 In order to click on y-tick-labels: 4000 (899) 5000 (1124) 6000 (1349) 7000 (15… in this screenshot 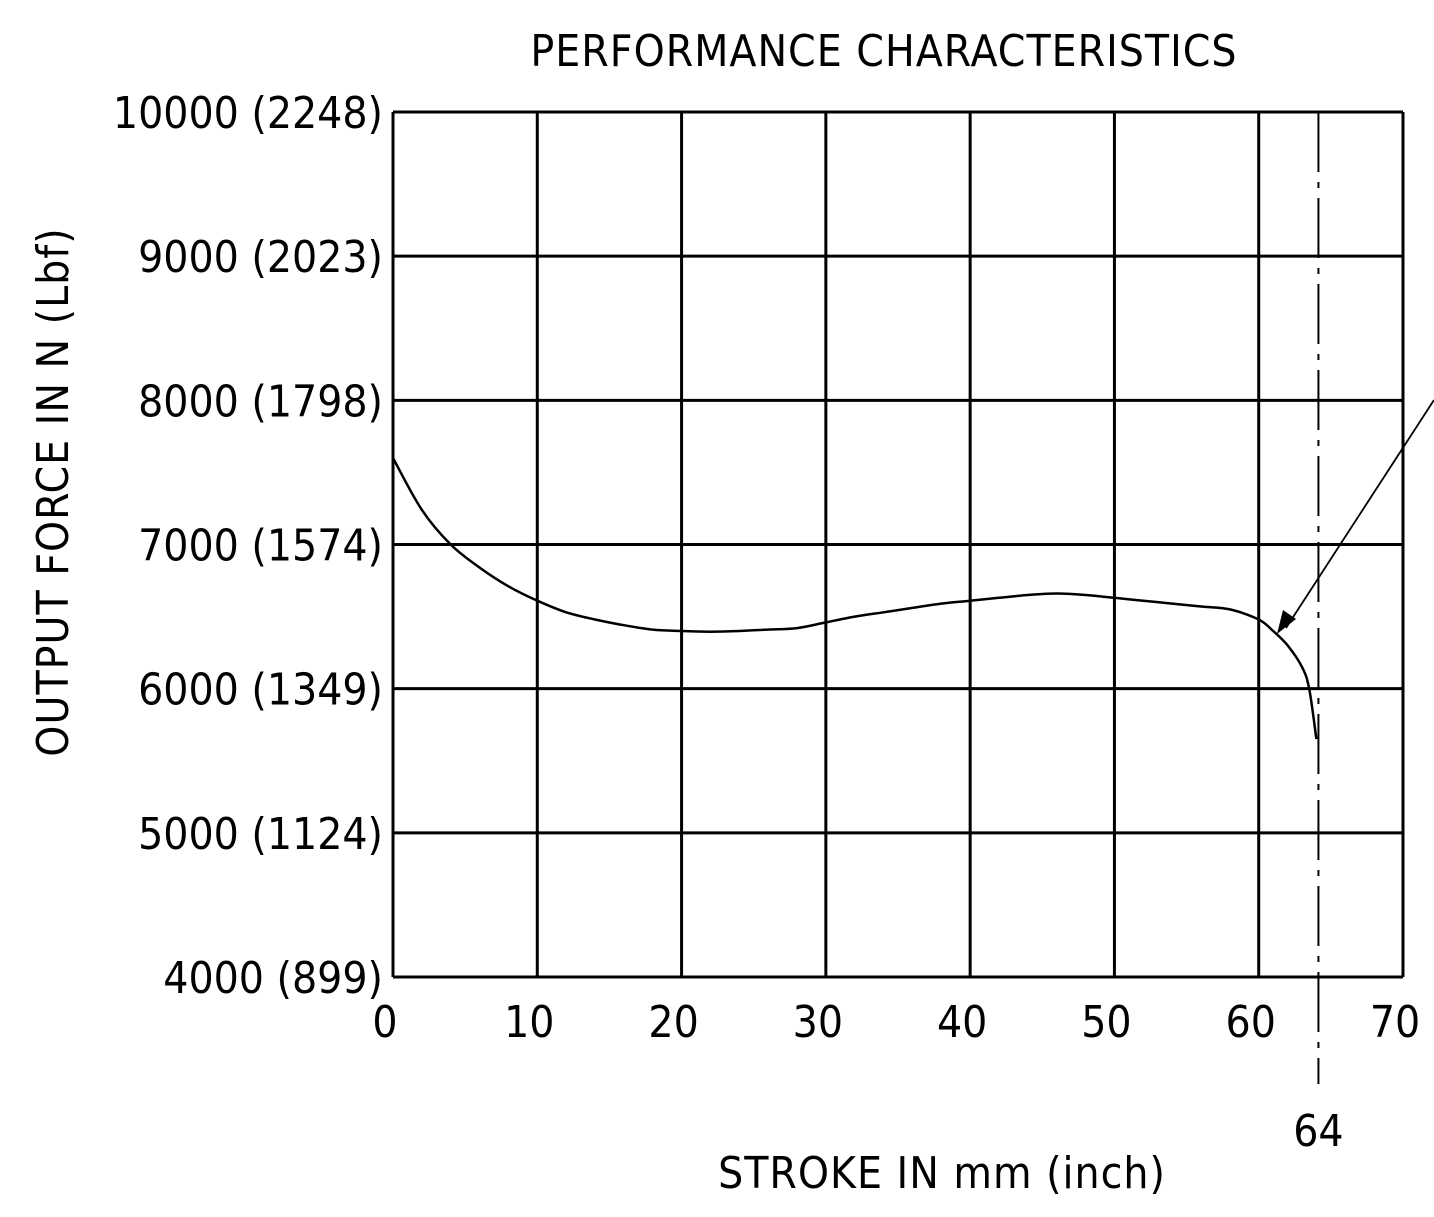, I will do `click(248, 546)`.